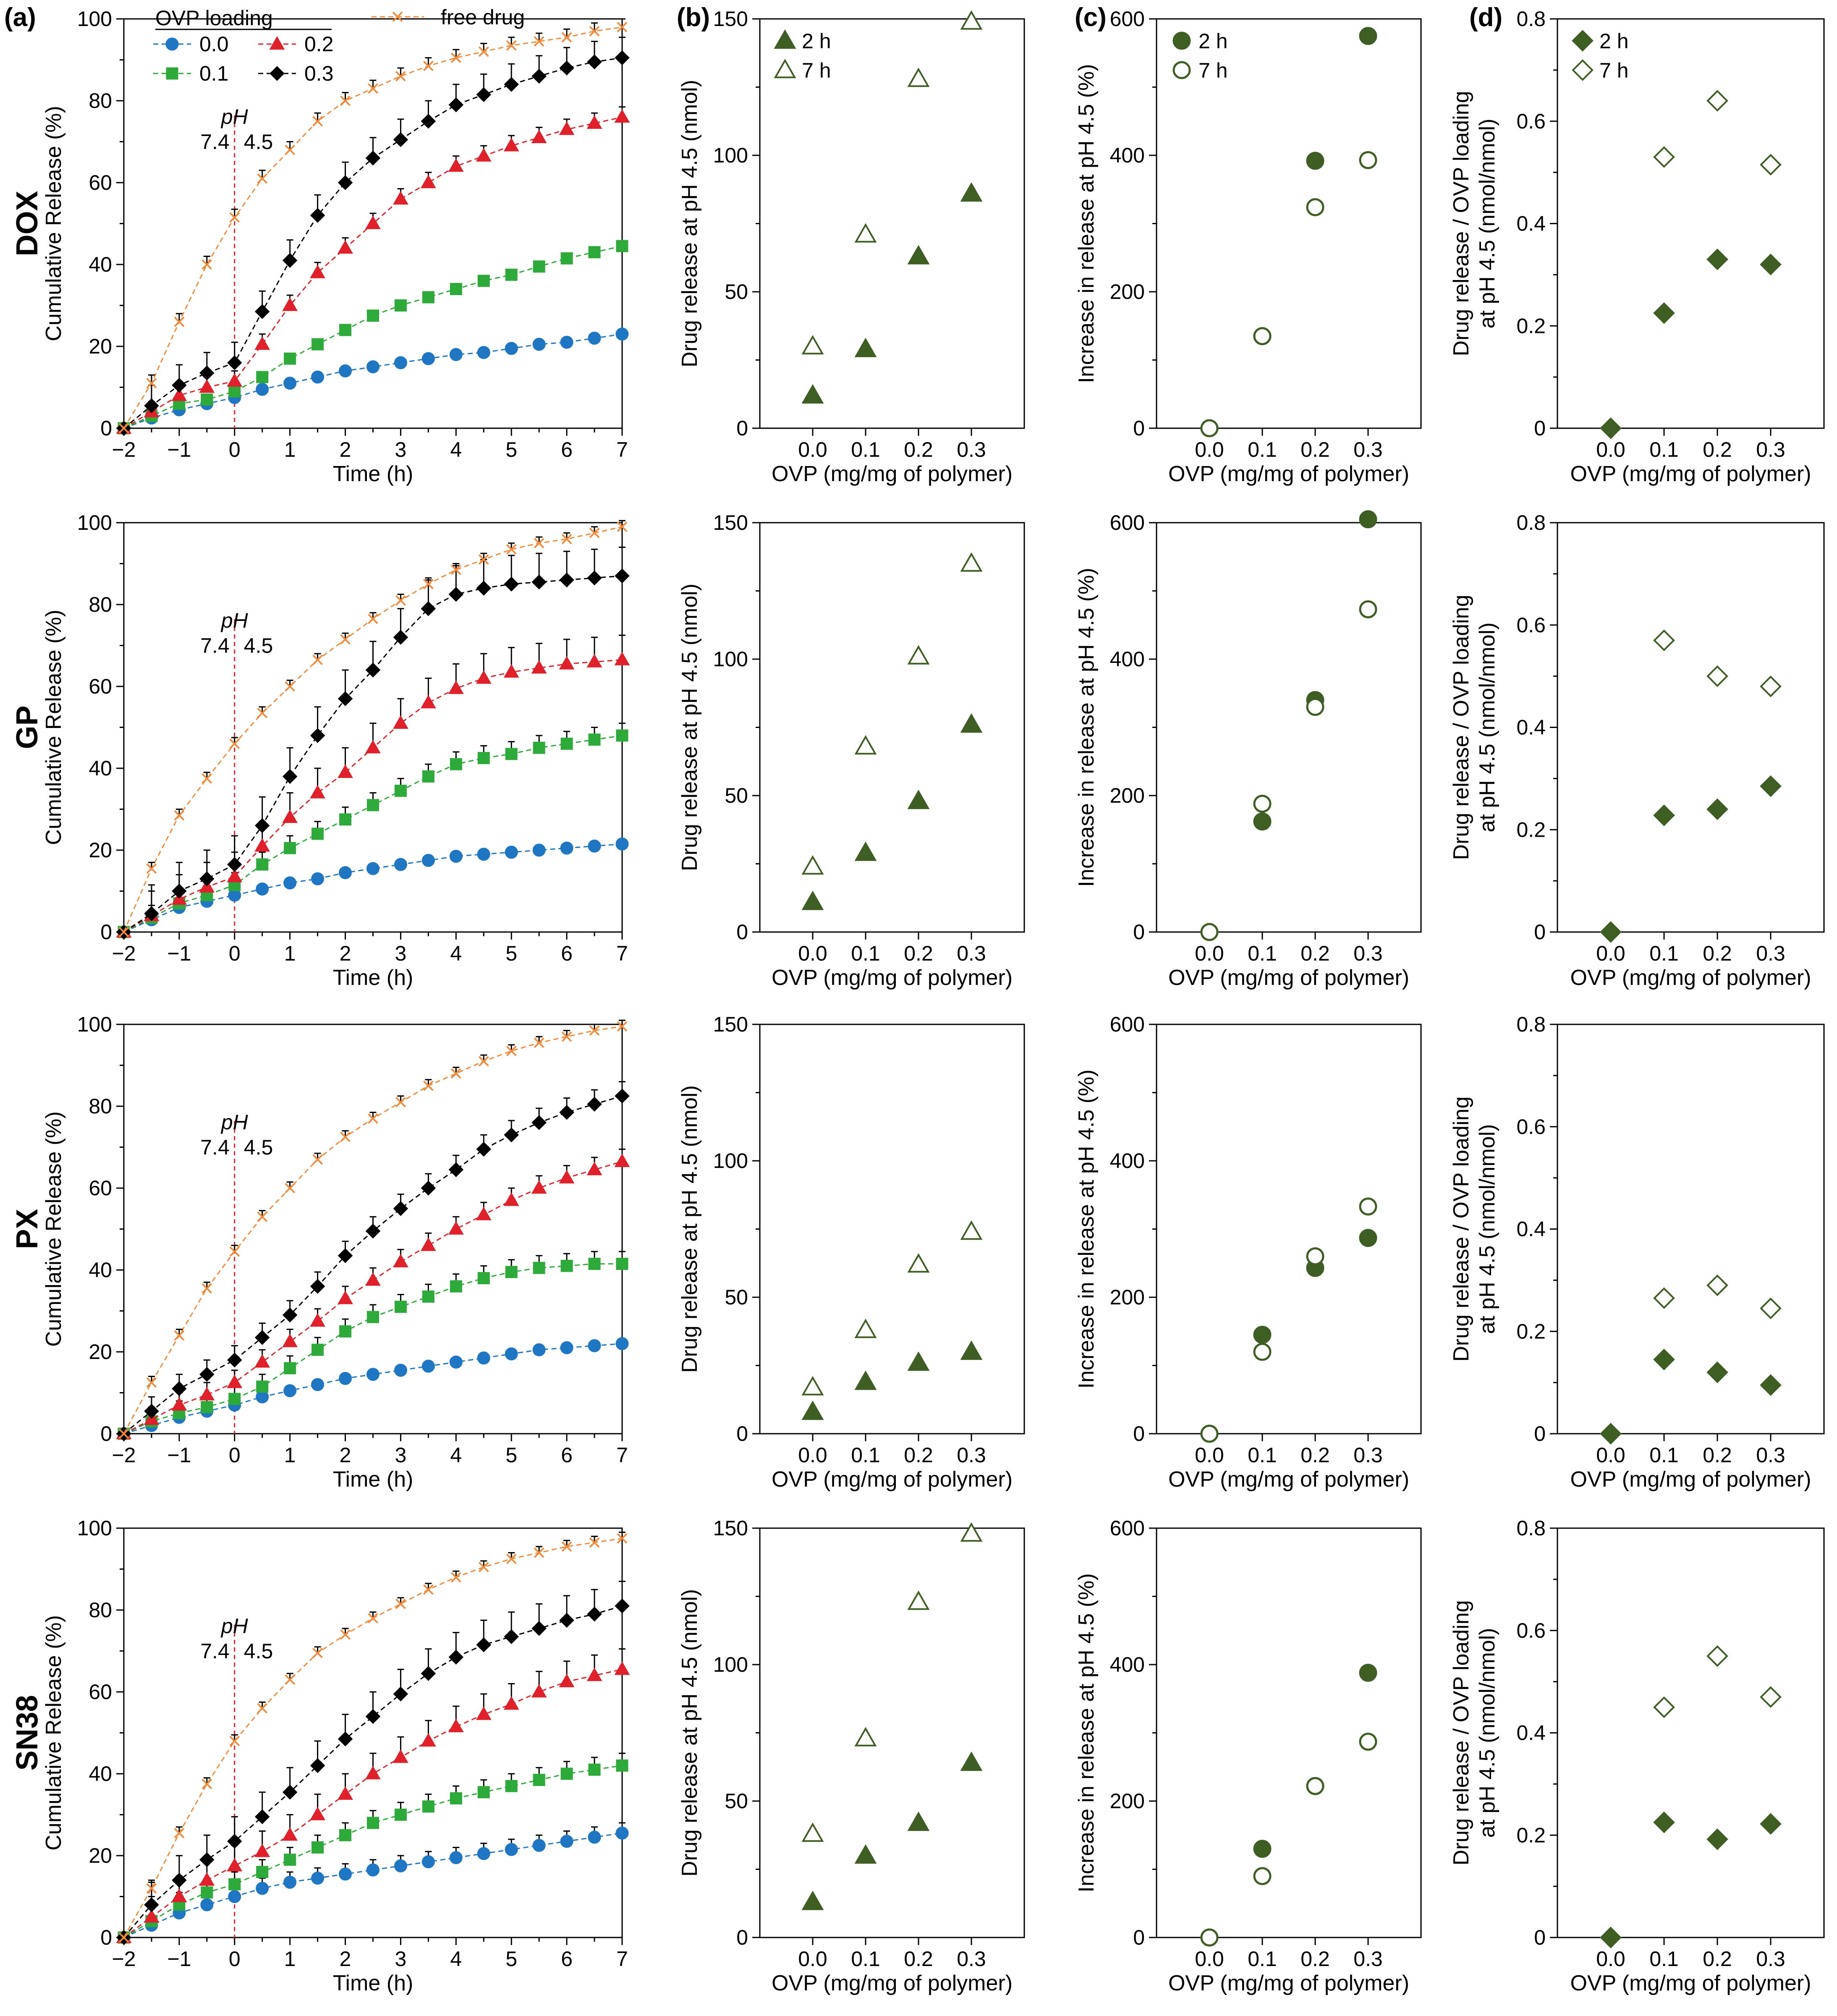 The height and width of the screenshot is (2016, 1837). What do you see at coordinates (1461, 727) in the screenshot?
I see `y-axis-label: Drug release / OVP loading` at bounding box center [1461, 727].